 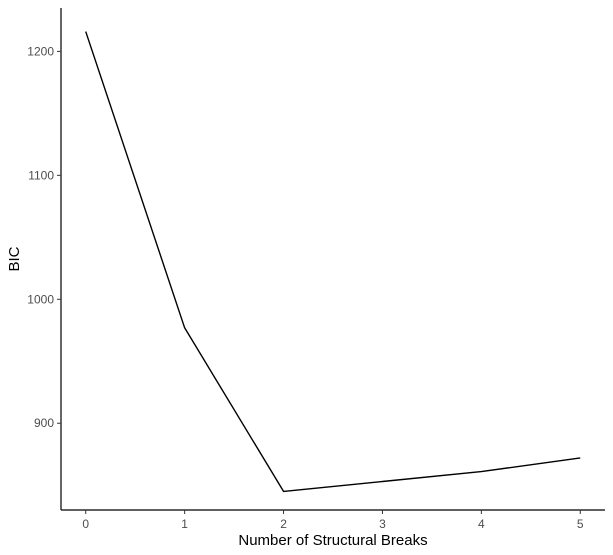 I want to click on x-tick-label: 0, so click(x=85, y=524).